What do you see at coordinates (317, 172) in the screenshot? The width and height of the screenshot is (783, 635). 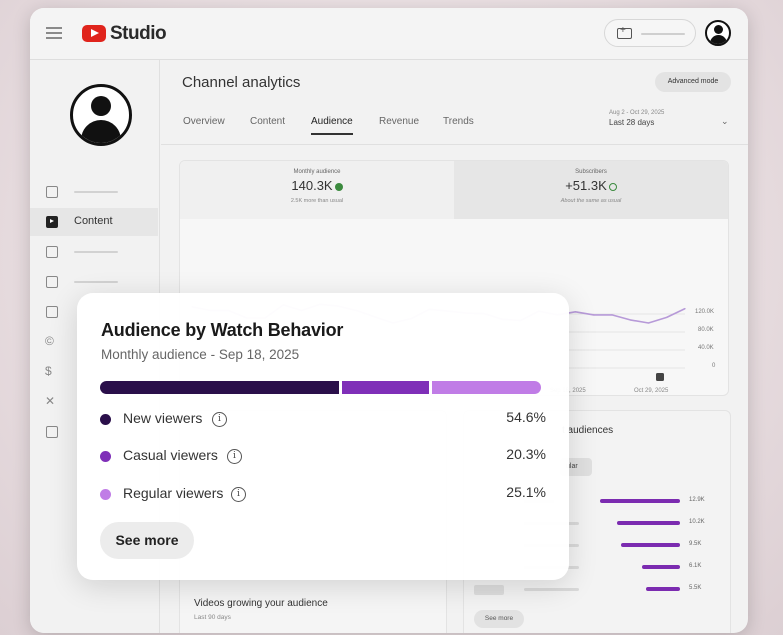 I see `metric-label: Monthly audience` at bounding box center [317, 172].